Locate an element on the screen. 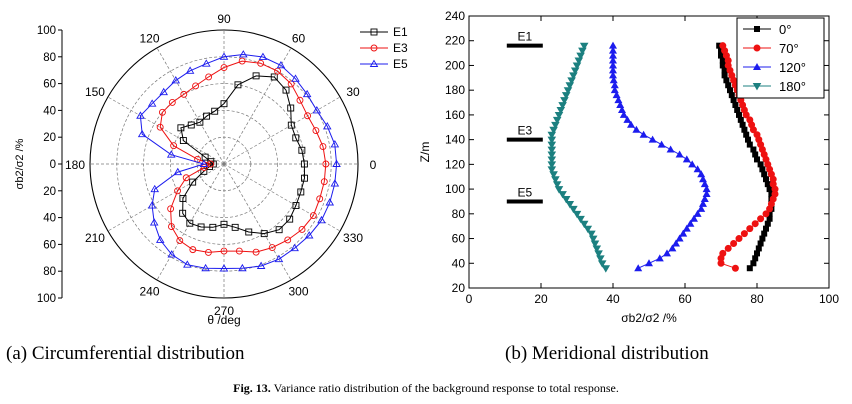  radial-tick-label: 40 is located at coordinates (49, 219).